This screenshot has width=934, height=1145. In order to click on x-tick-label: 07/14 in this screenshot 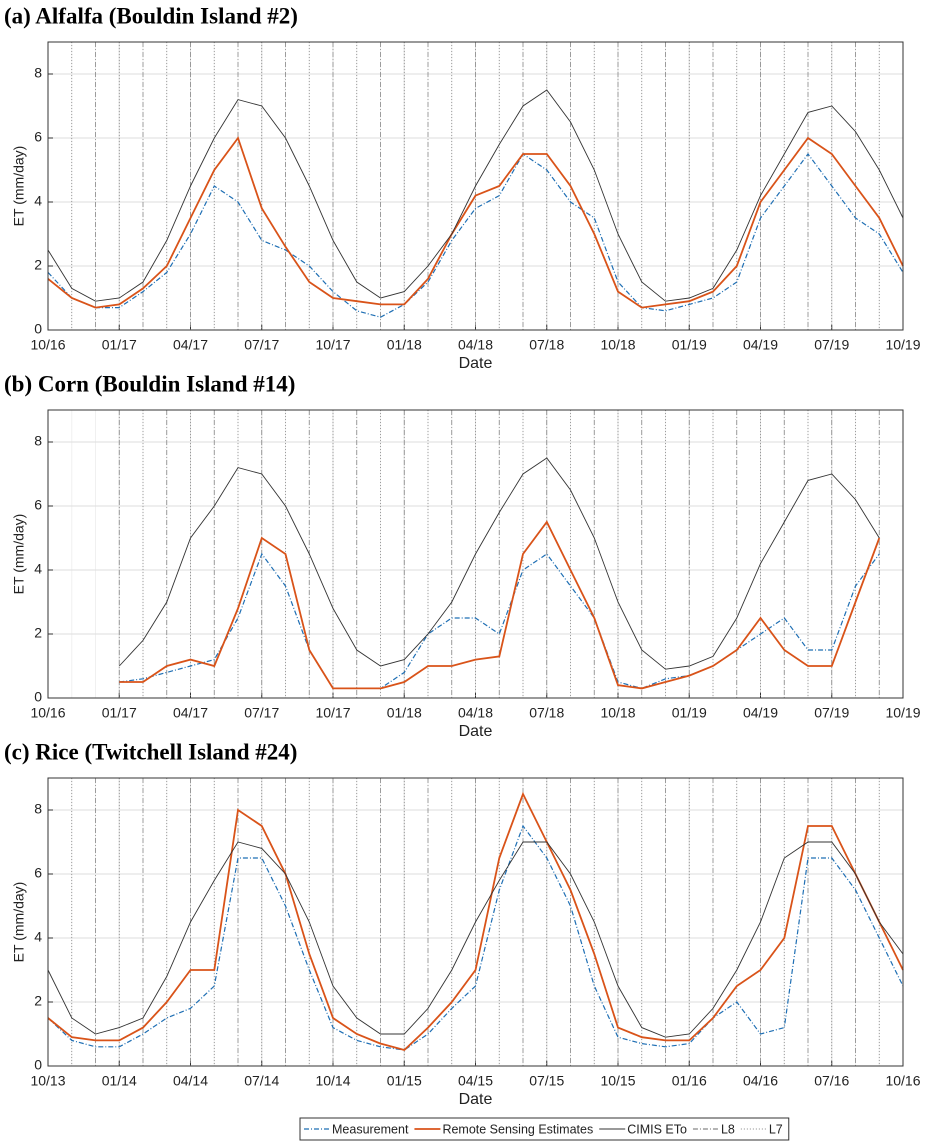, I will do `click(261, 1081)`.